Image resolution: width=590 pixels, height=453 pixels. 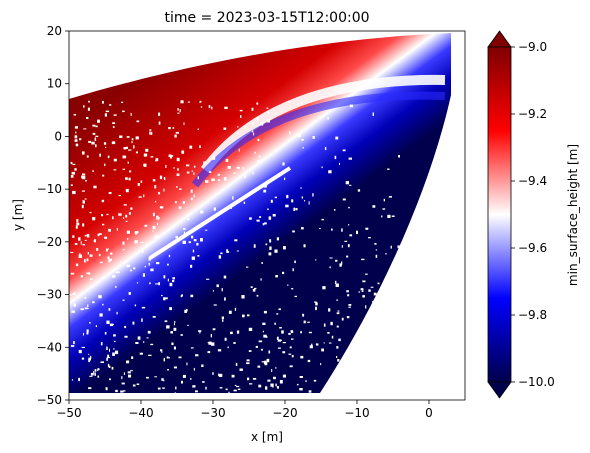 What do you see at coordinates (532, 47) in the screenshot?
I see `colorbar-tick-label: −9.0` at bounding box center [532, 47].